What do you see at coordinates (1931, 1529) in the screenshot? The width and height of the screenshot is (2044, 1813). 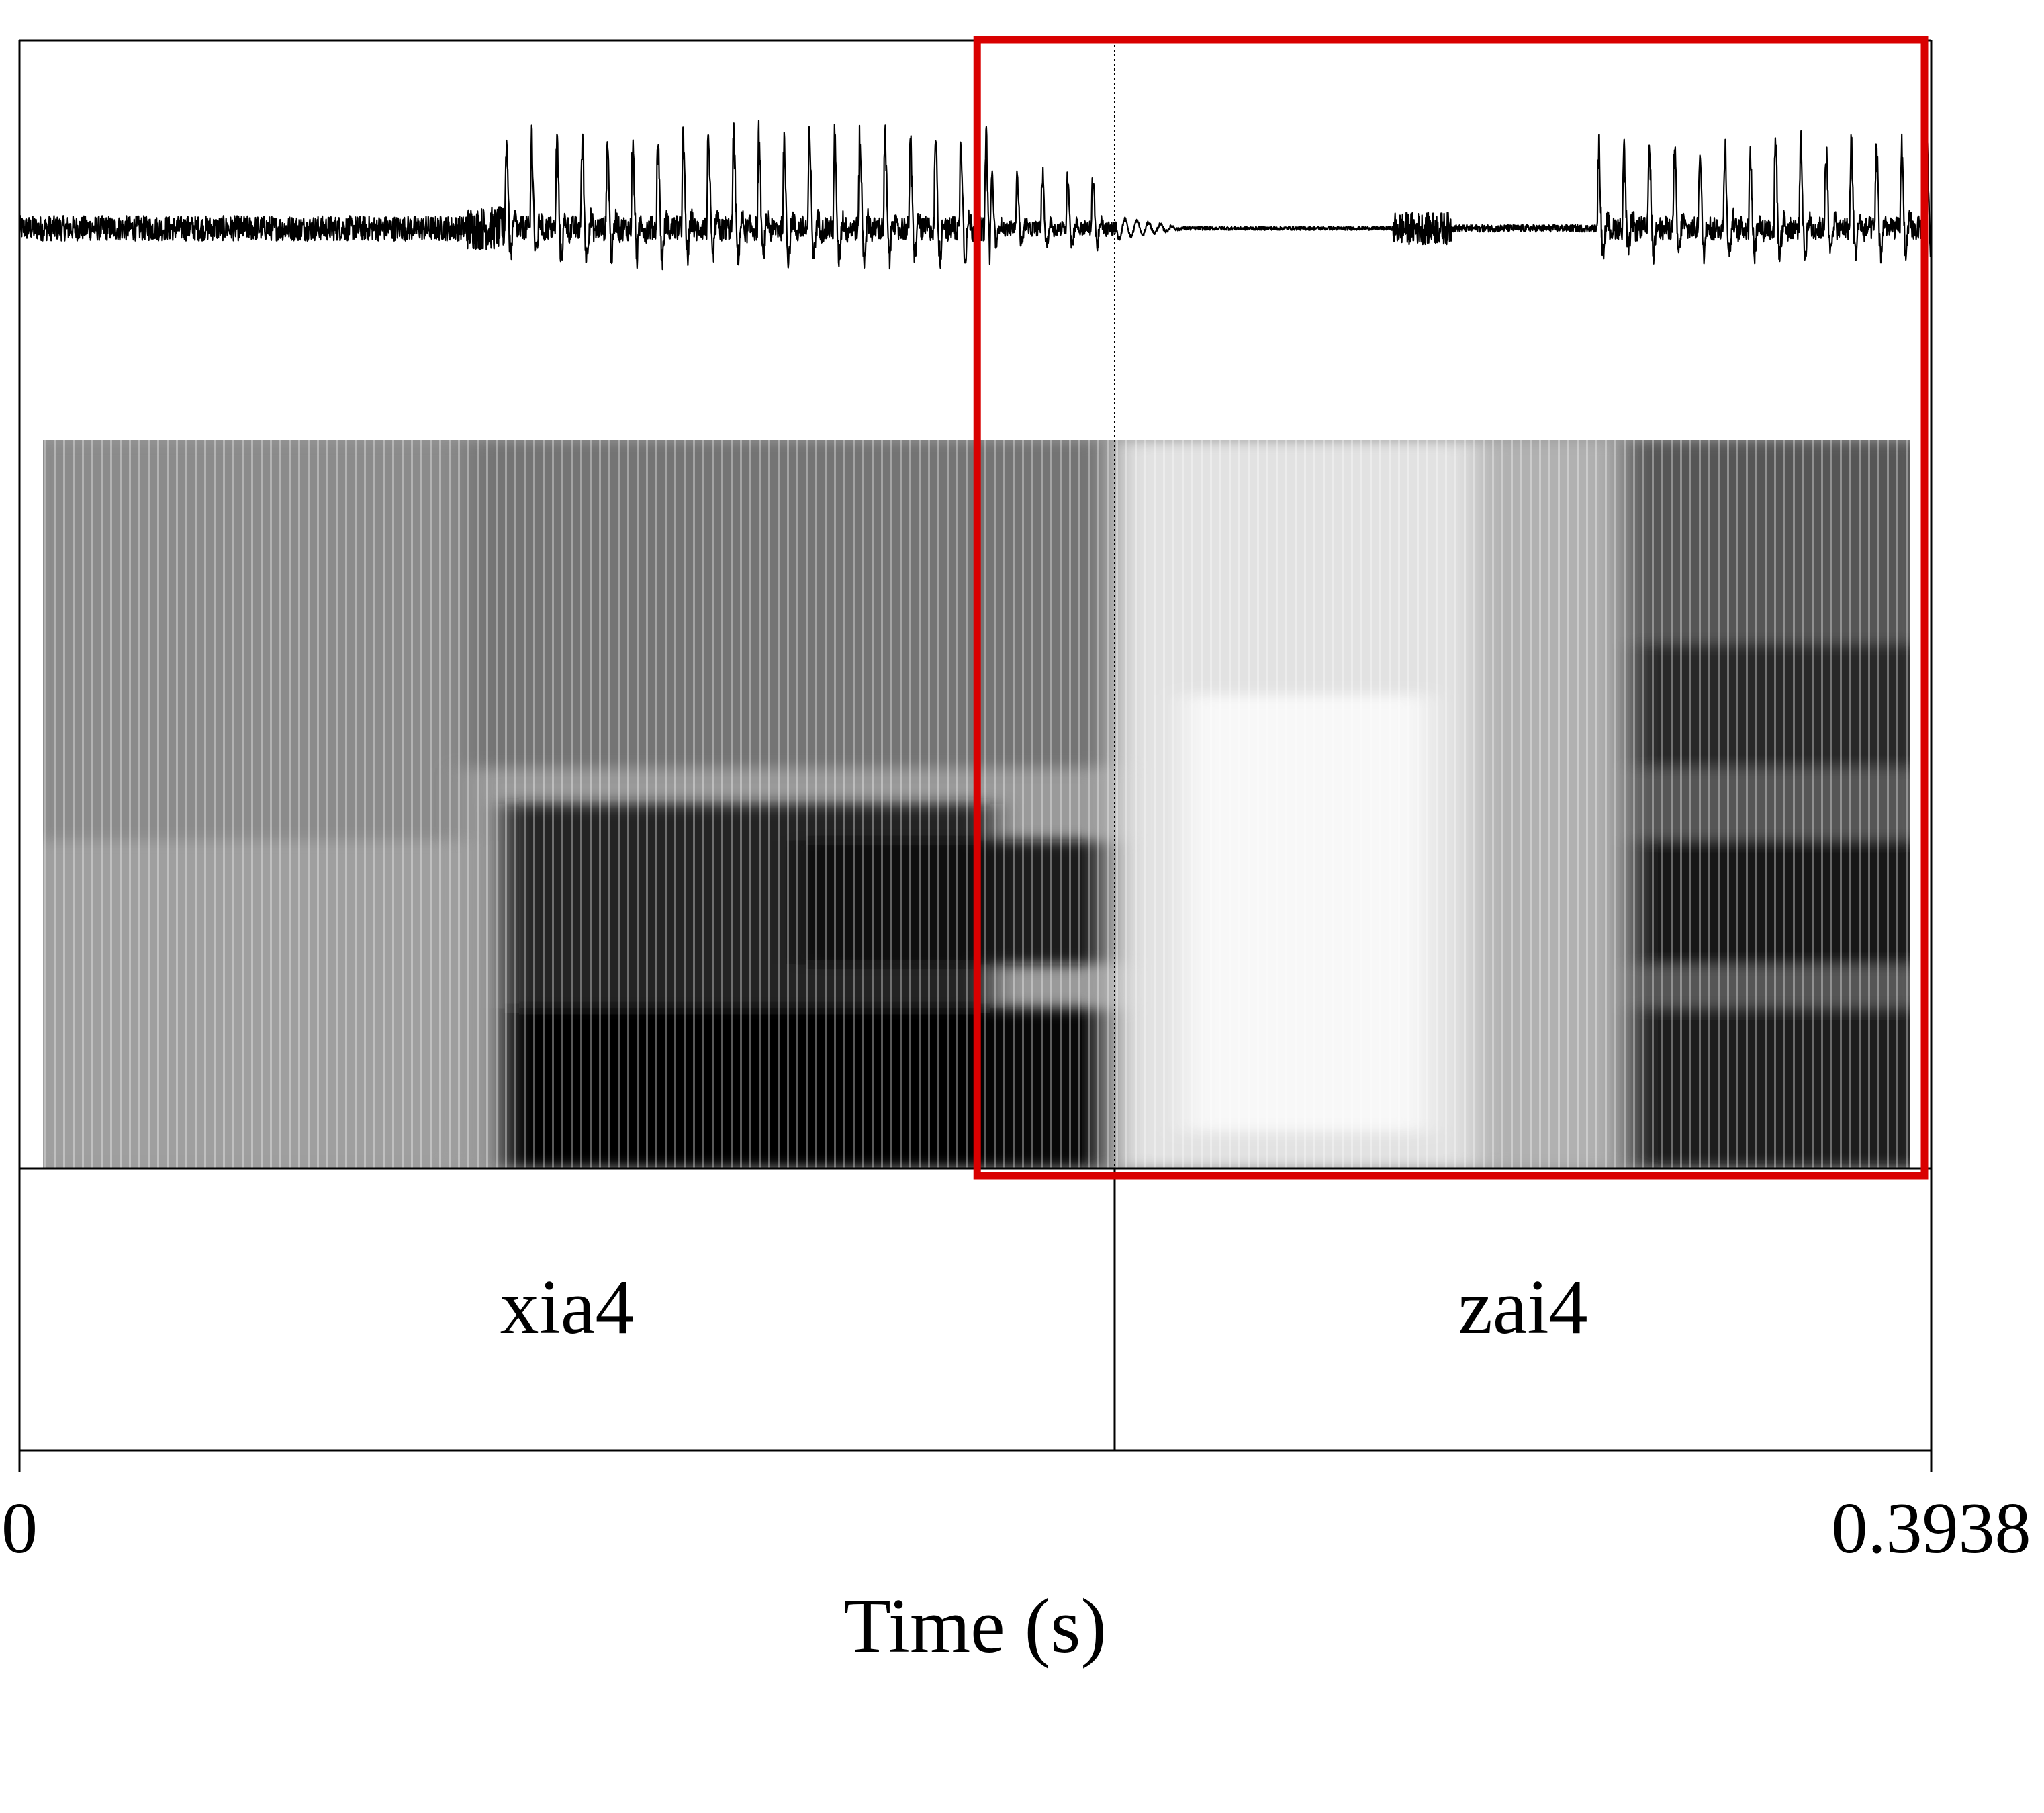 I see `x-tick-label-end: 0.3938` at bounding box center [1931, 1529].